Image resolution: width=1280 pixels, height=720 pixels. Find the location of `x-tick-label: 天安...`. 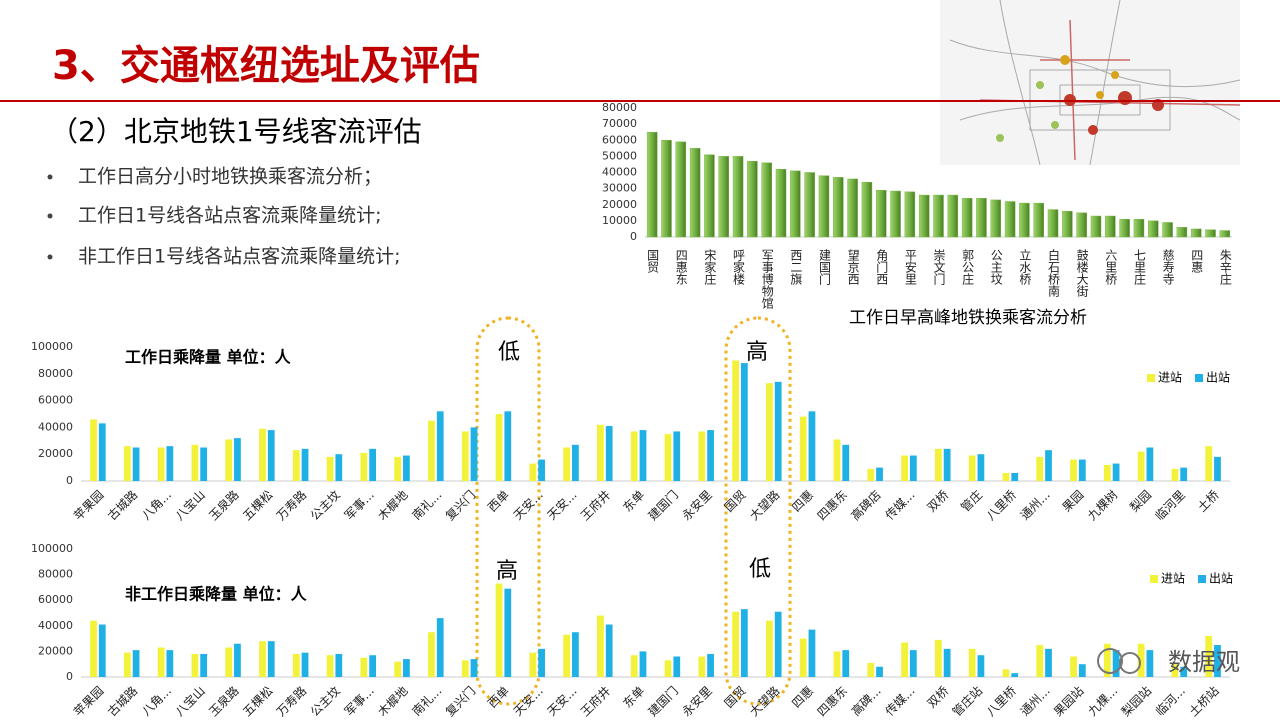

x-tick-label: 天安... is located at coordinates (528, 701).